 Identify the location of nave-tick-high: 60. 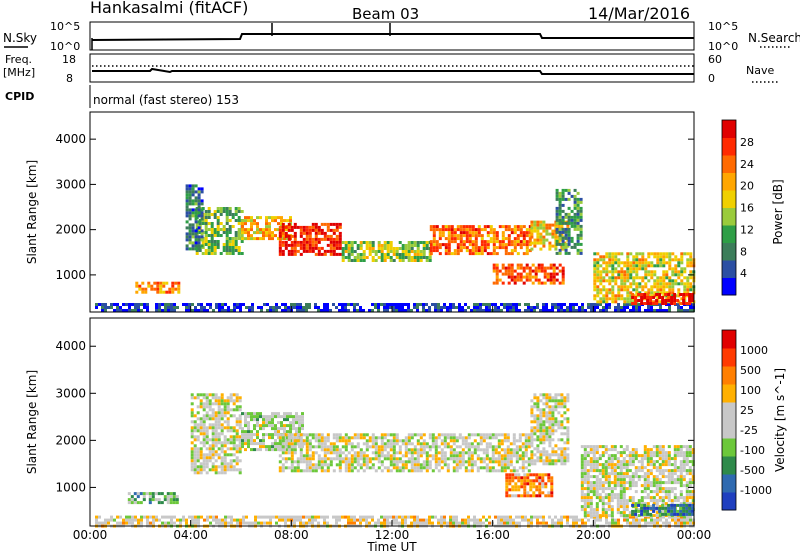
(715, 59).